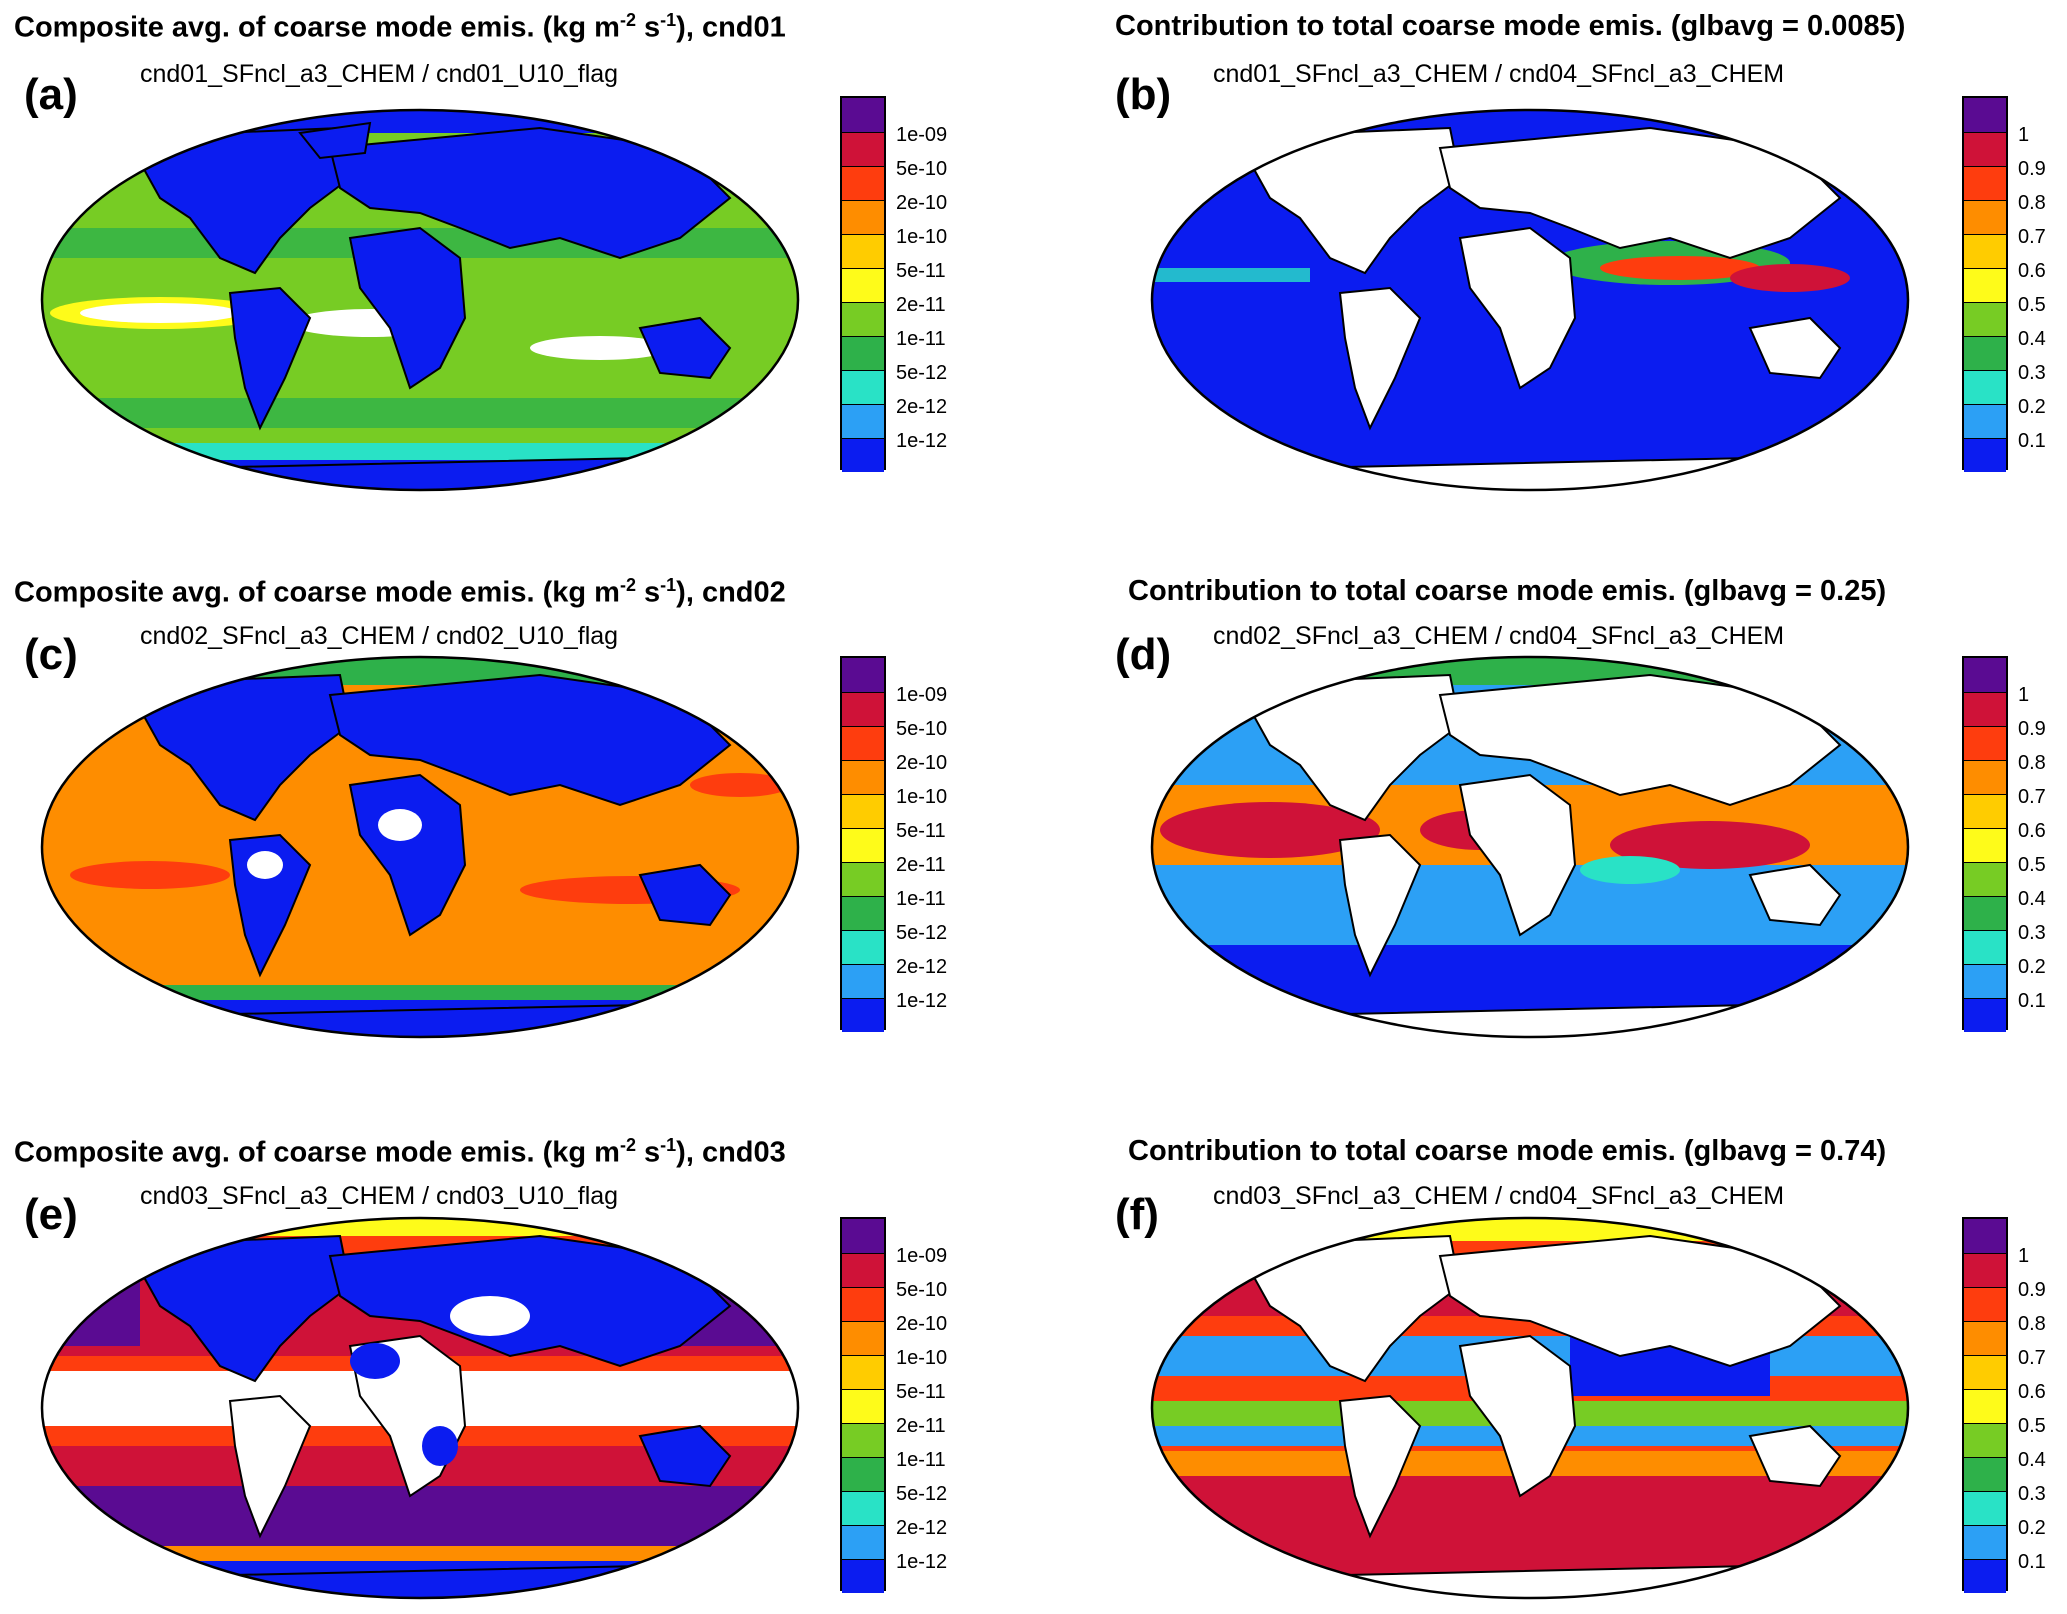 This screenshot has height=1614, width=2067. I want to click on colorbar-f, so click(1985, 1405).